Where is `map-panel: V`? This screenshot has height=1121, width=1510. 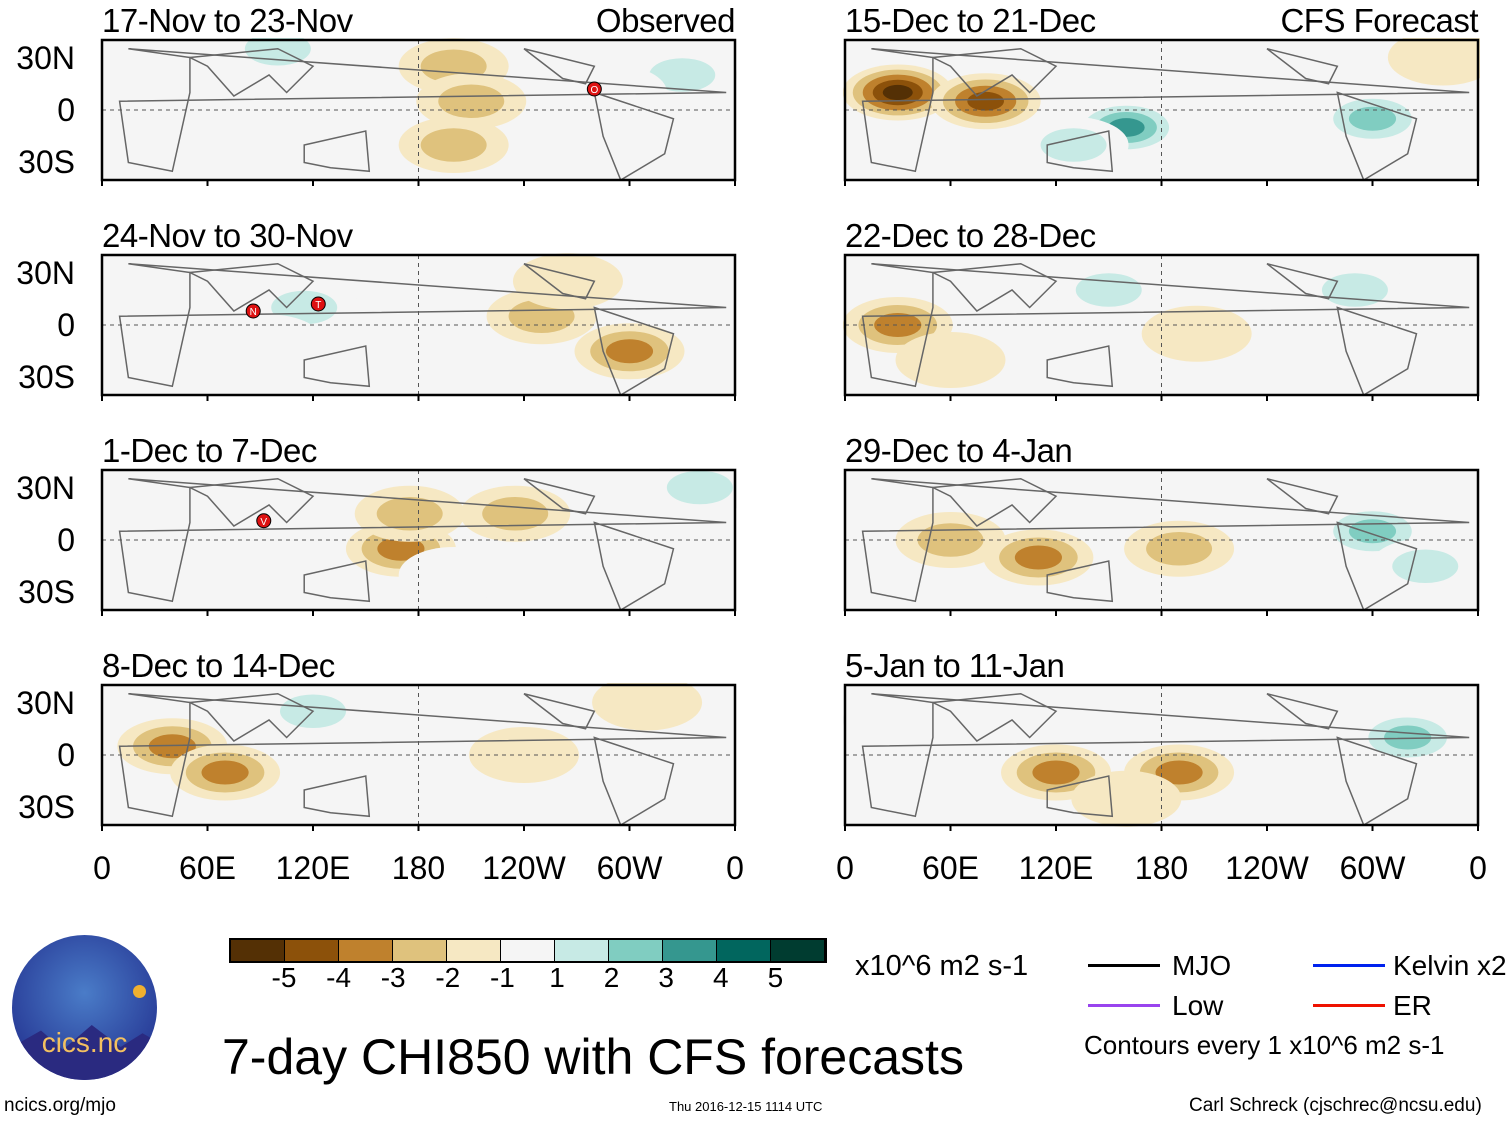 map-panel: V is located at coordinates (418, 542).